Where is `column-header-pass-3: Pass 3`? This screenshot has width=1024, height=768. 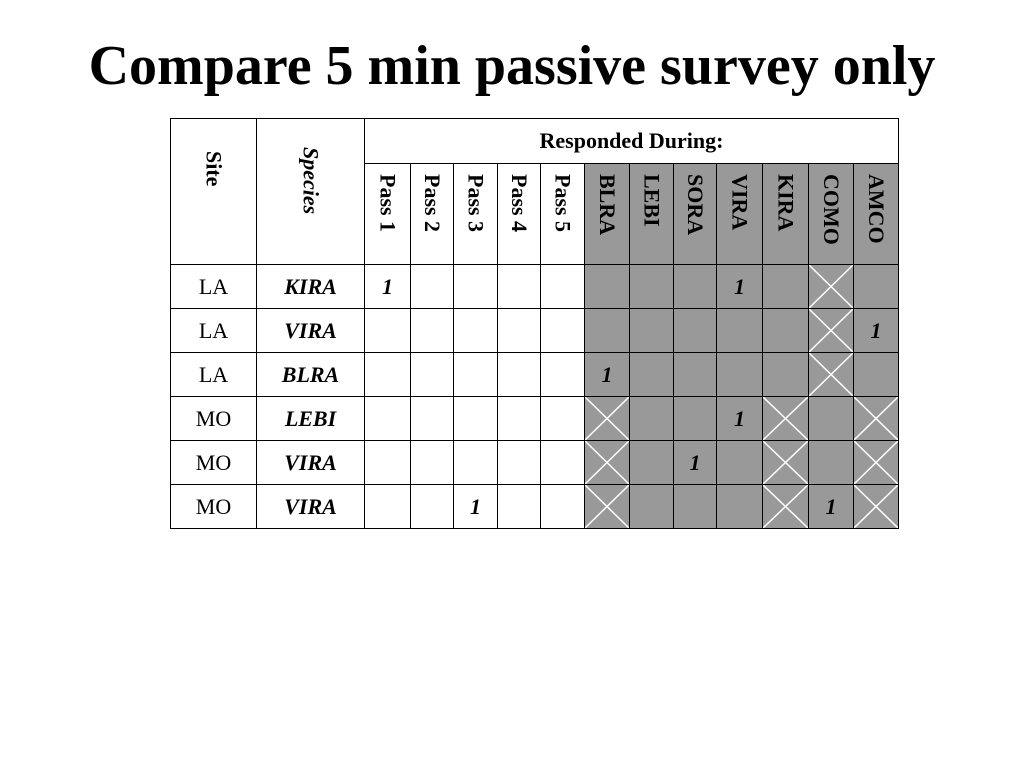
column-header-pass-3: Pass 3 is located at coordinates (475, 214).